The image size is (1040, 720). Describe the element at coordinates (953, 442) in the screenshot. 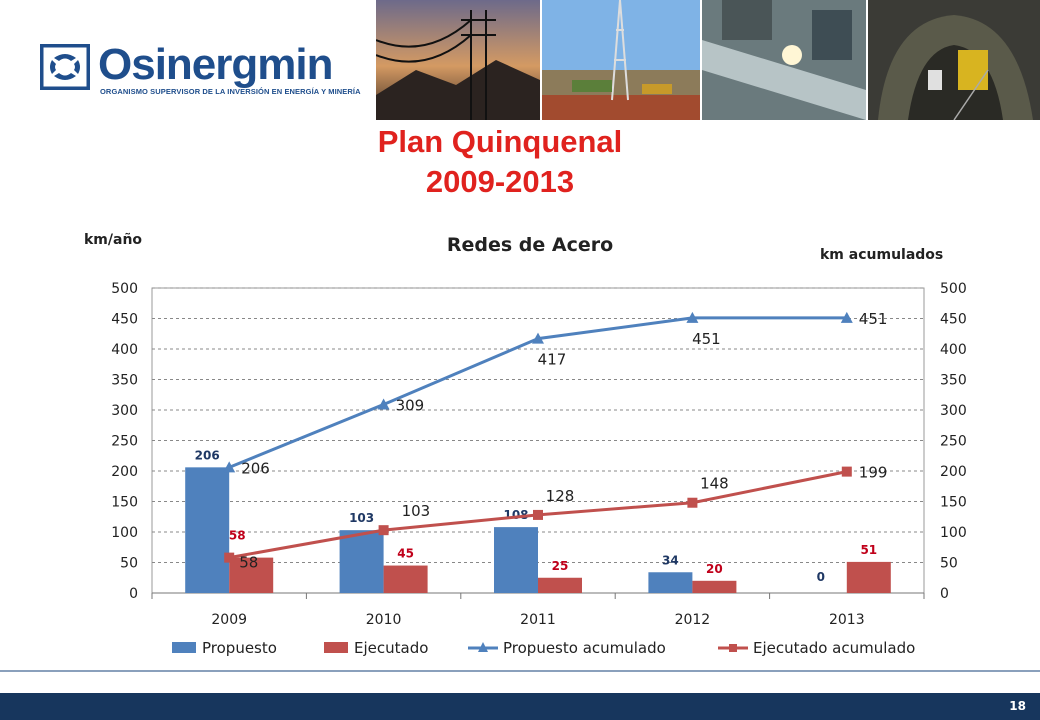

I see `right-tick-label: 250` at that location.